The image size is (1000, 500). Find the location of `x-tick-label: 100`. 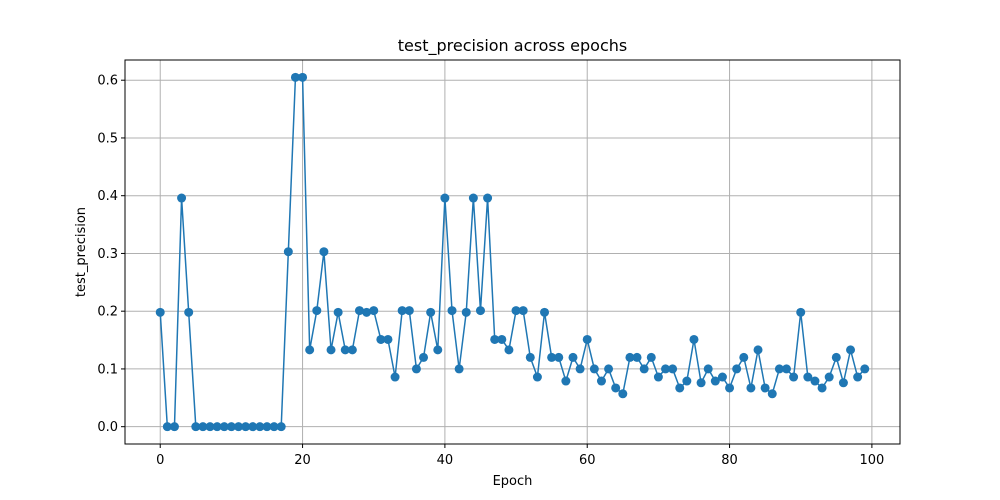

x-tick-label: 100 is located at coordinates (871, 460).